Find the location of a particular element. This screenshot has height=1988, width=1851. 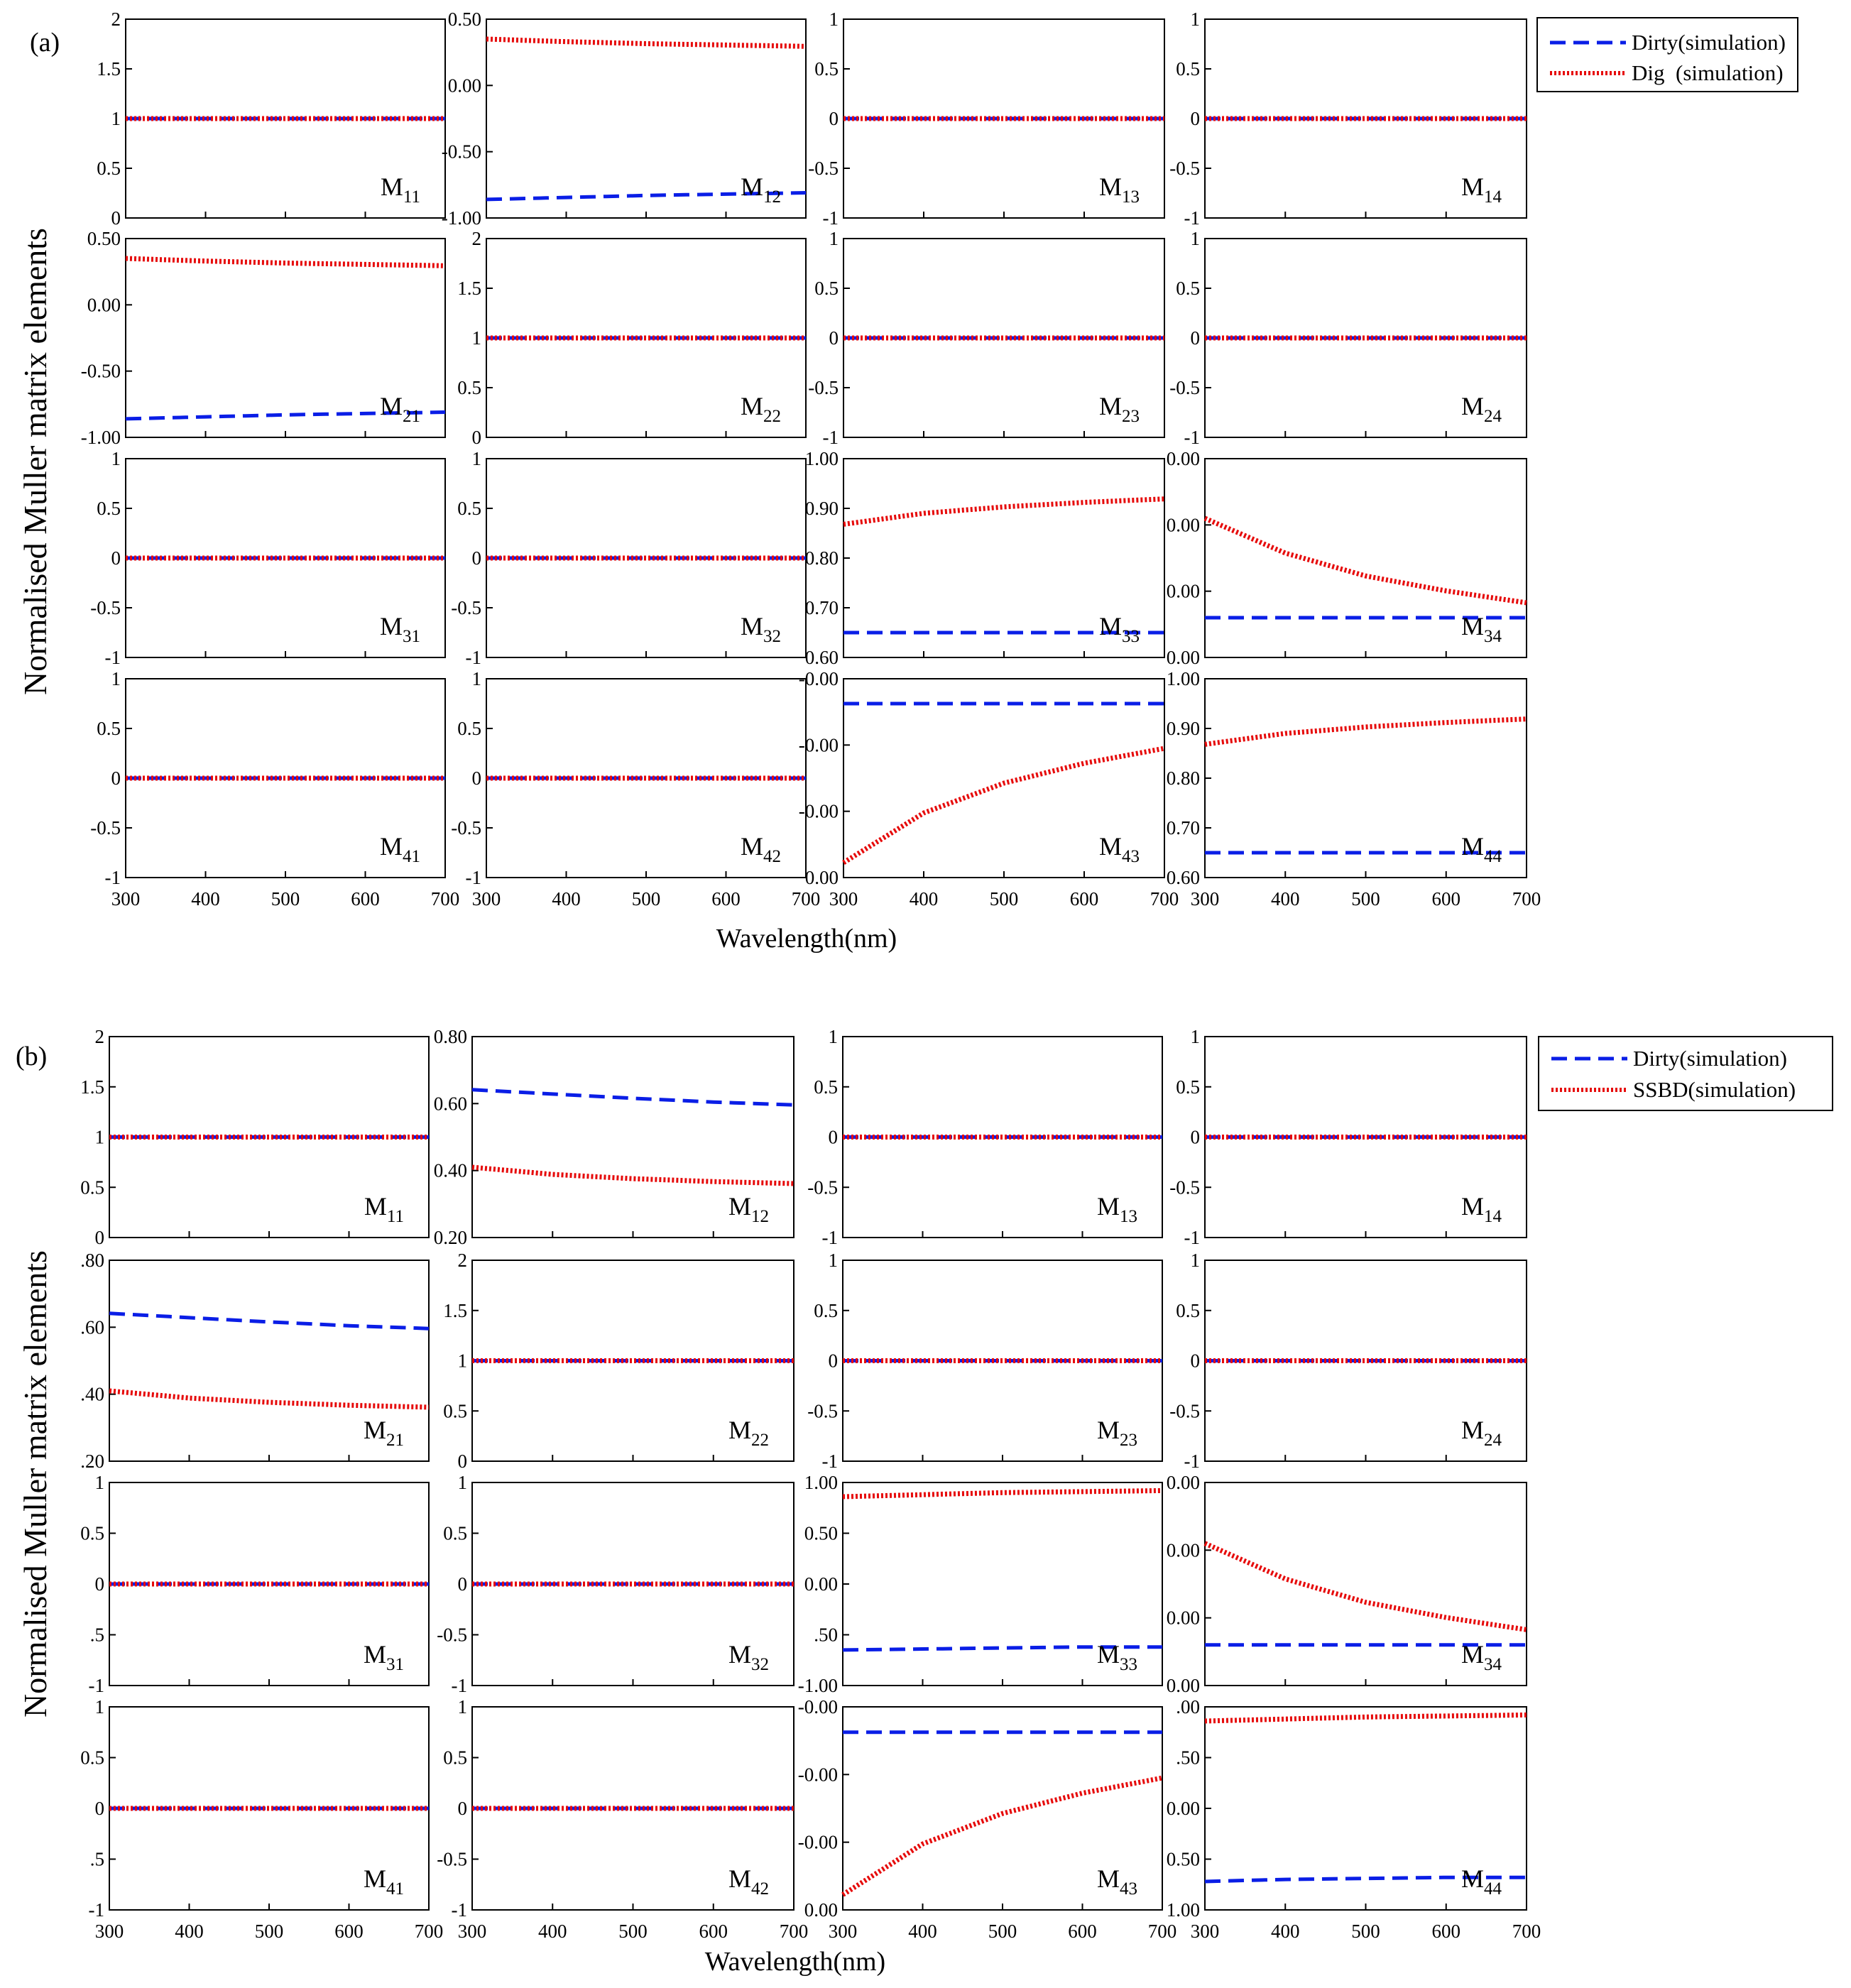

series-comparison-line is located at coordinates (1365, 560).